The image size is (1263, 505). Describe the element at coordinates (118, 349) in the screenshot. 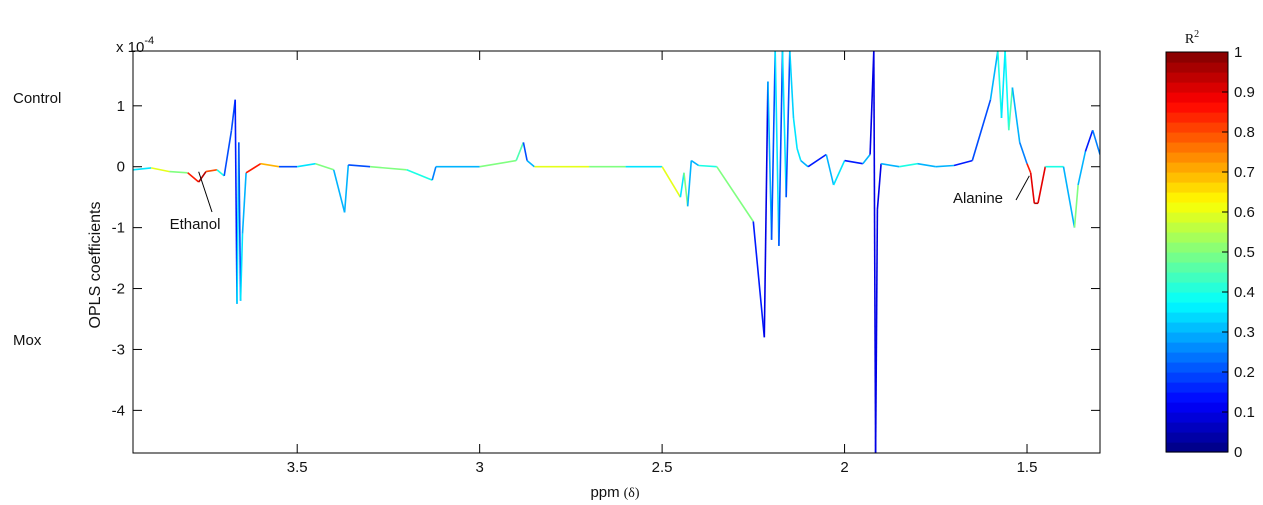

I see `y-tick-label: -3` at that location.